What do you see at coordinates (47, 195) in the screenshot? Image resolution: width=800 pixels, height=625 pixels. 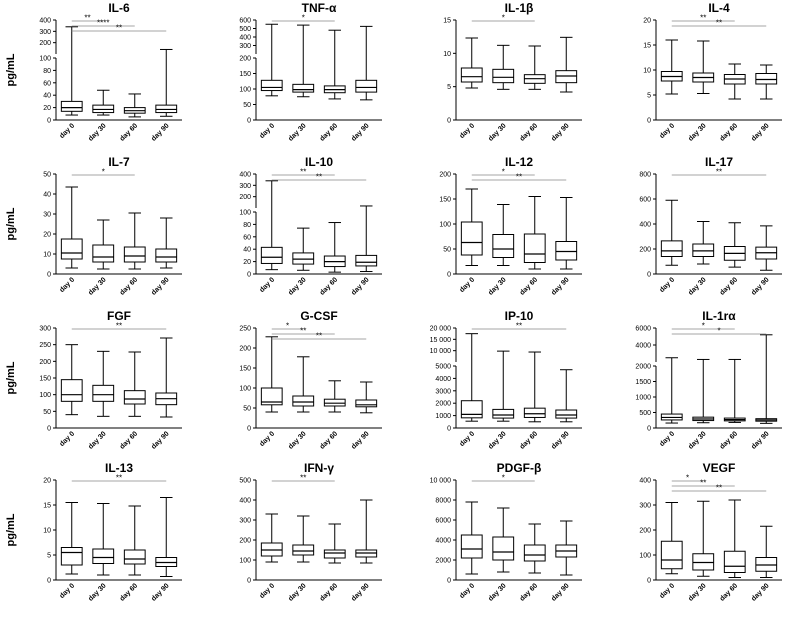 I see `y-tick-label: 40` at bounding box center [47, 195].